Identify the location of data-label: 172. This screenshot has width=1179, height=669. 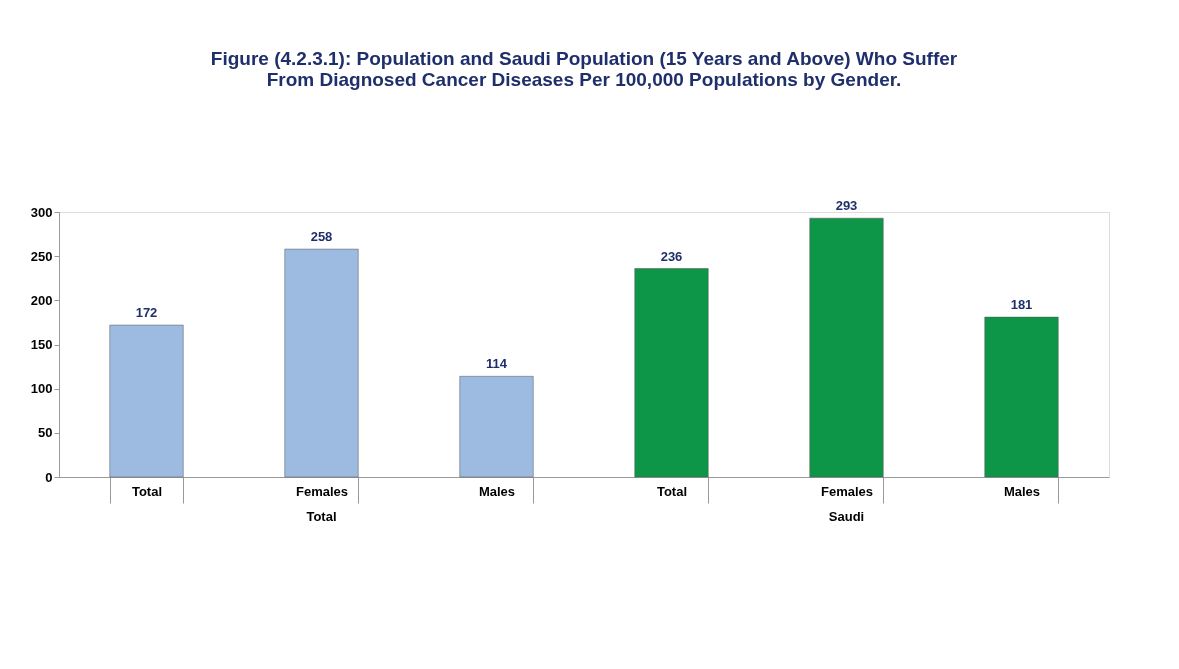
(146, 313).